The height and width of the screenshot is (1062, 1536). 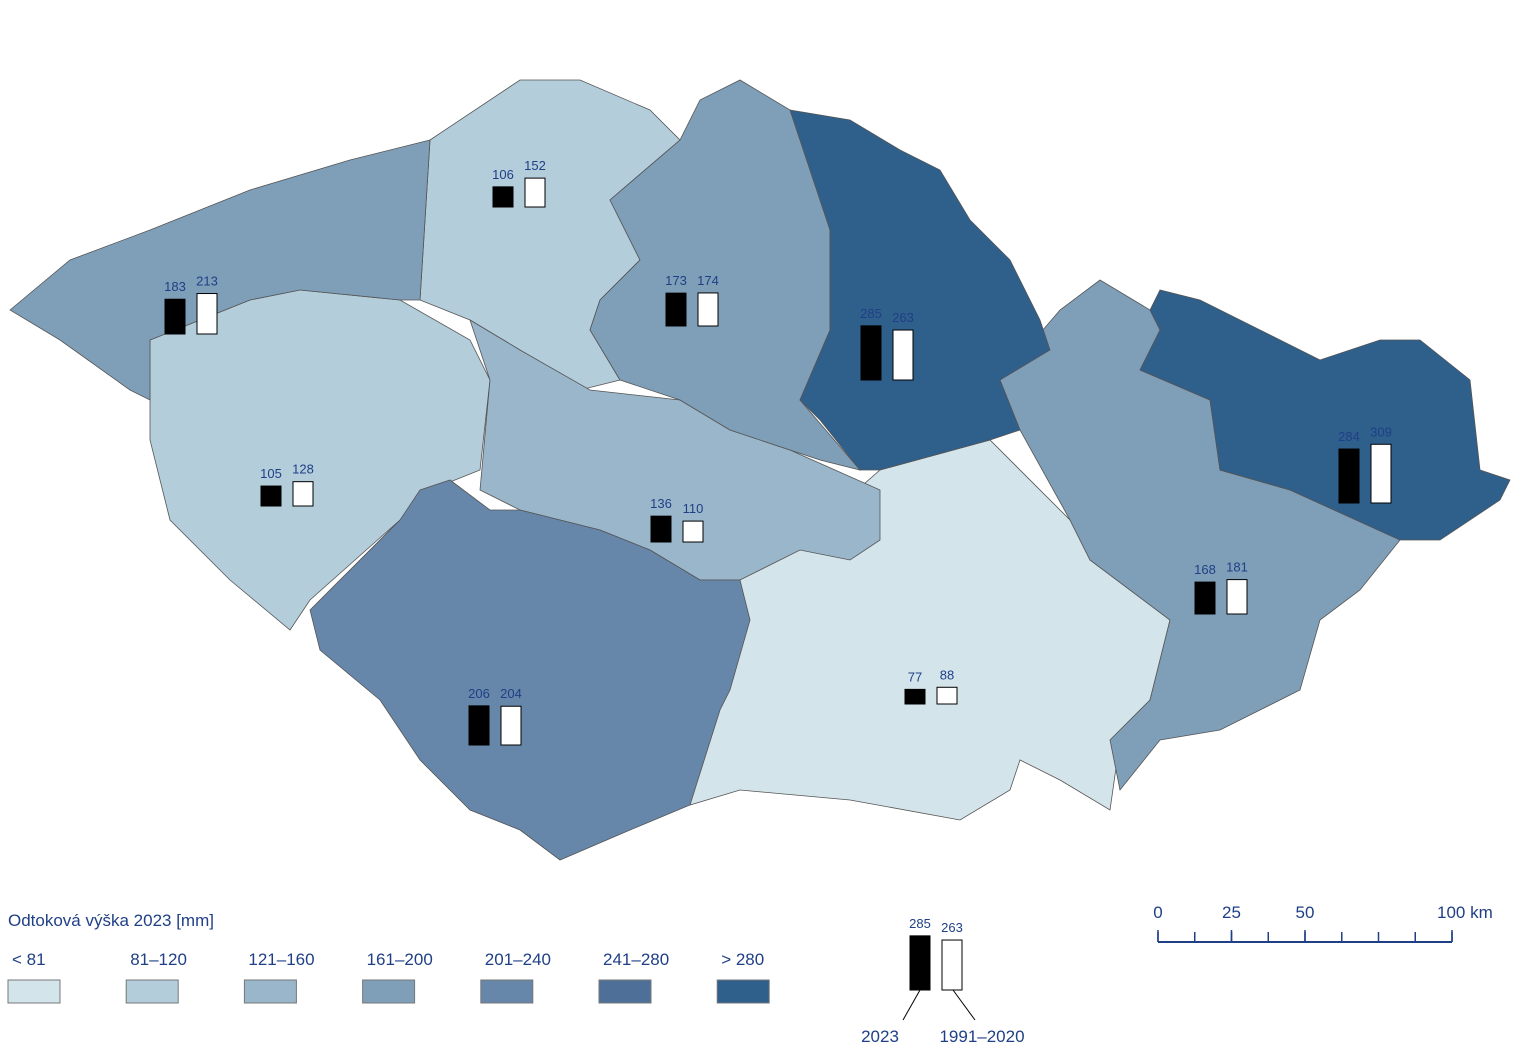 I want to click on bar-label: 136, so click(x=661, y=503).